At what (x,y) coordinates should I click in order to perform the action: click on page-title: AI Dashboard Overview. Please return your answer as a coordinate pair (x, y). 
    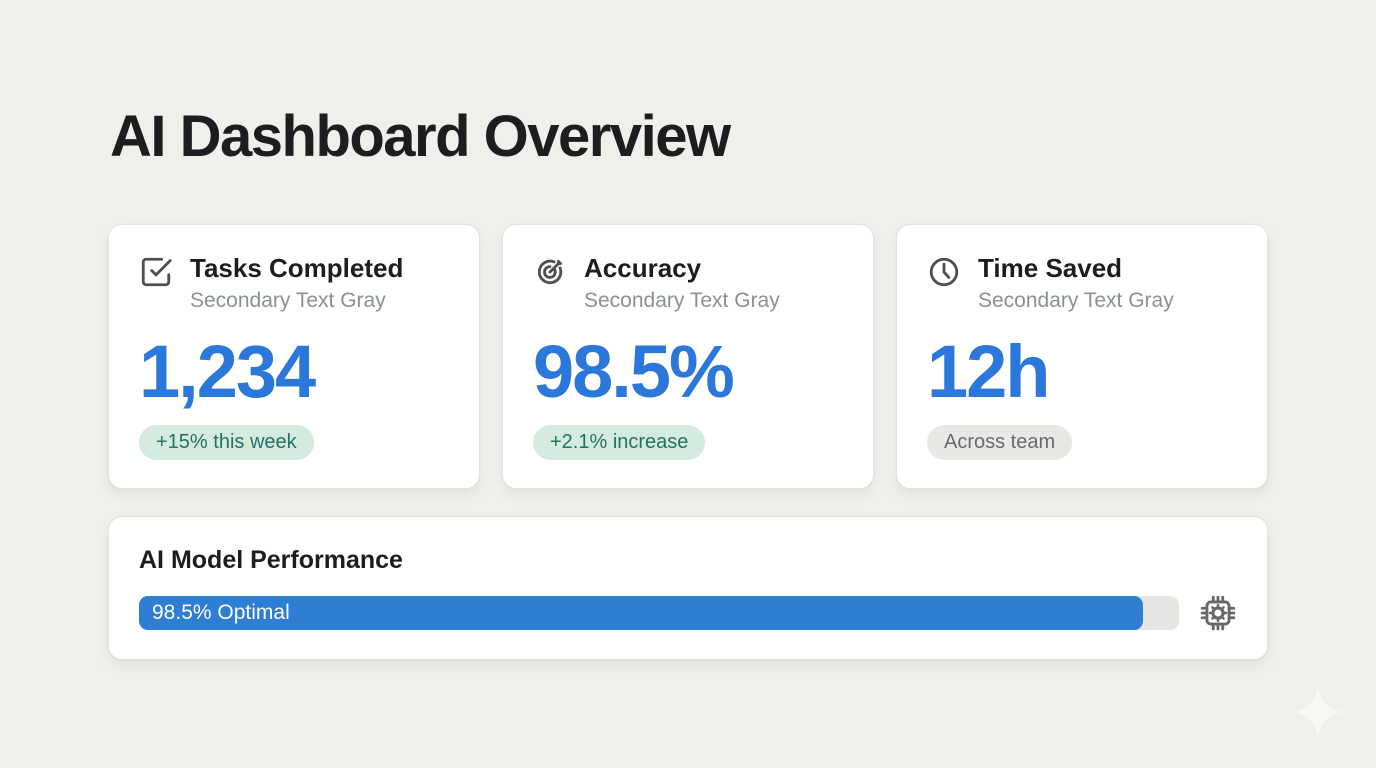
    Looking at the image, I should click on (420, 136).